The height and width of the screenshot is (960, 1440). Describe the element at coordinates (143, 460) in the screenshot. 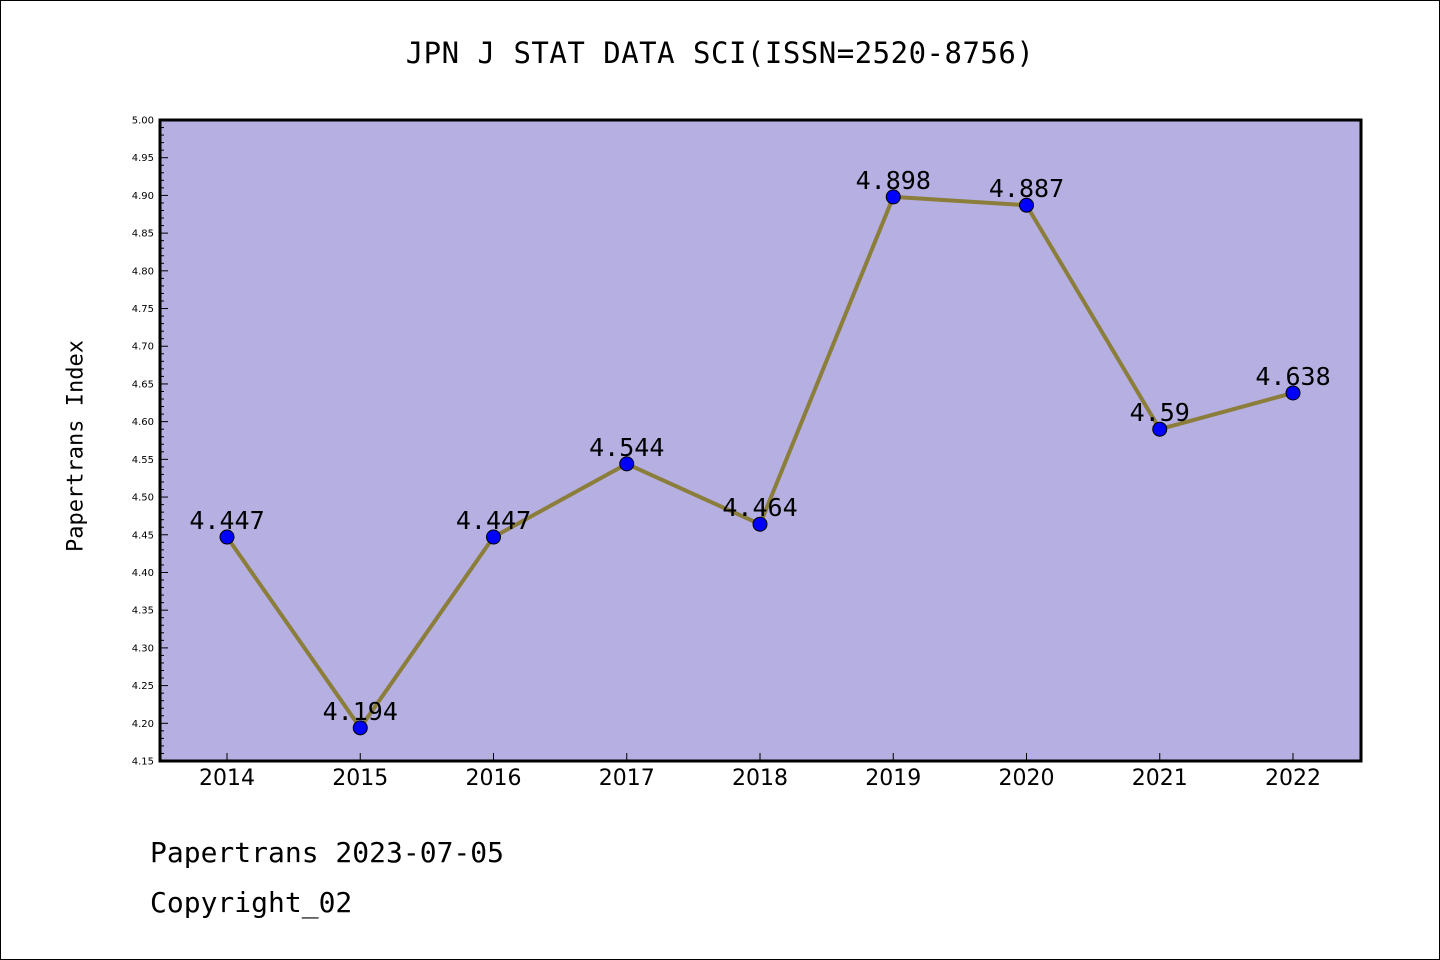

I see `y-tick-label: 4.55` at that location.